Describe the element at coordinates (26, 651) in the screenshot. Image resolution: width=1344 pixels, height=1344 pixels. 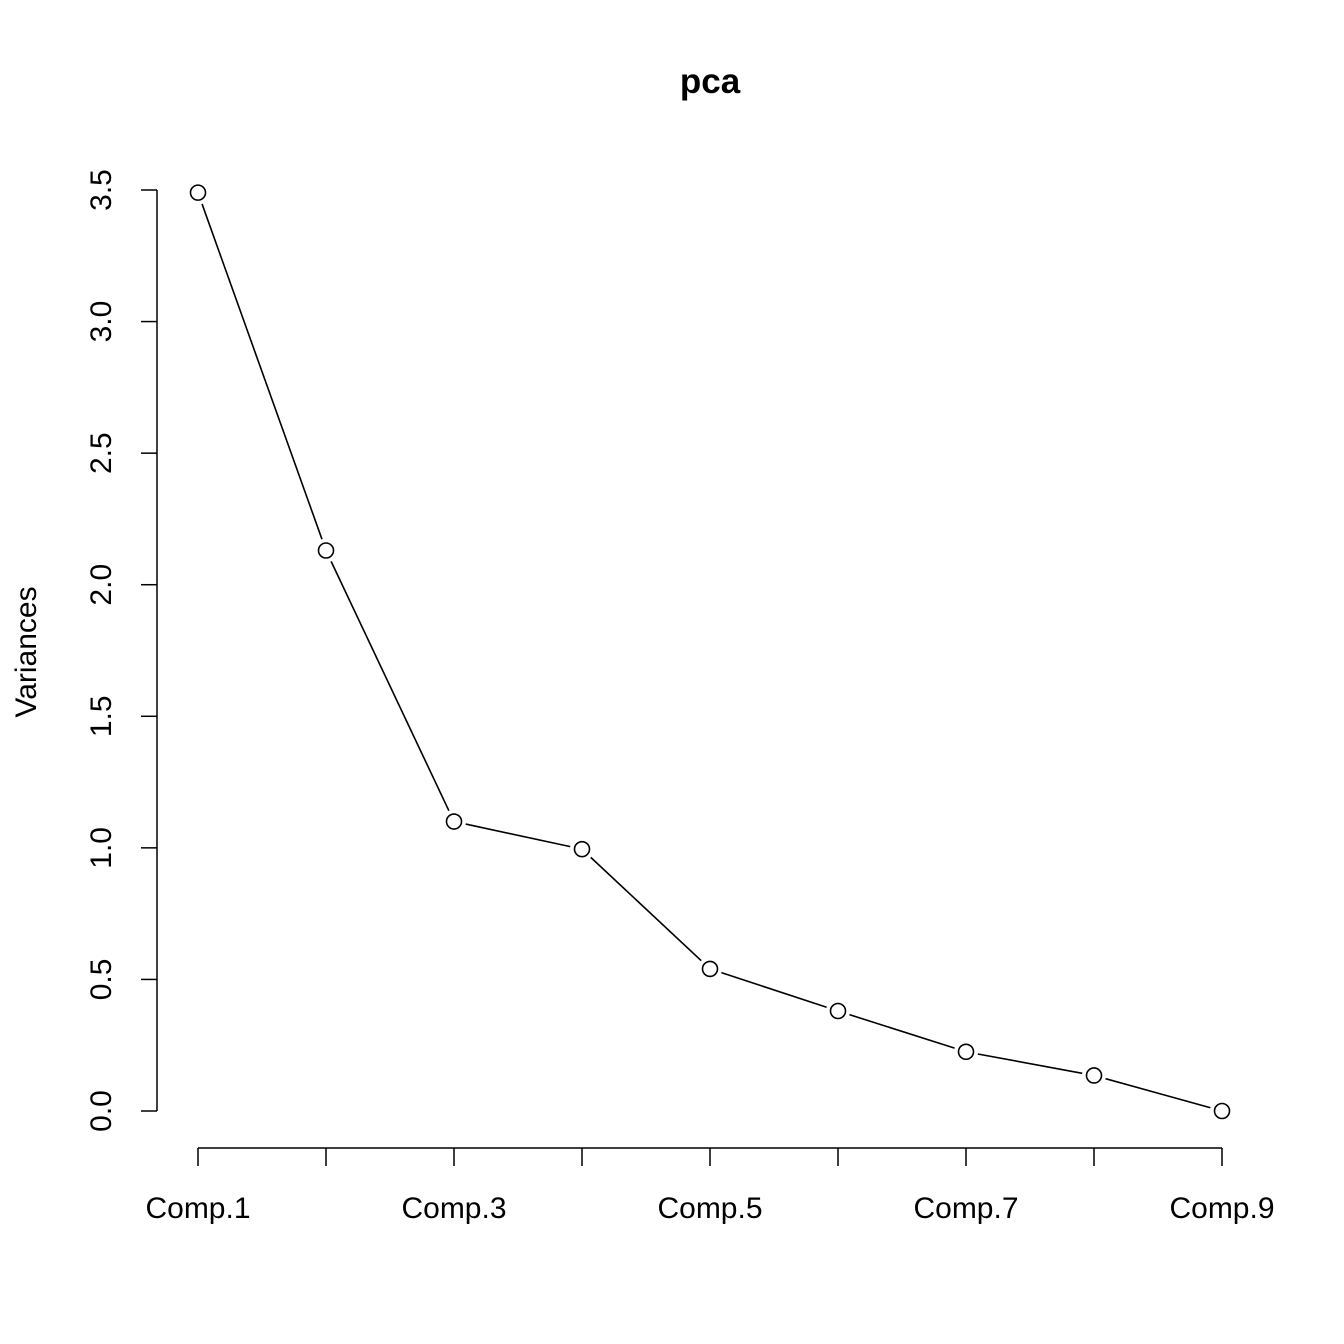
I see `y-axis-label: Variances` at that location.